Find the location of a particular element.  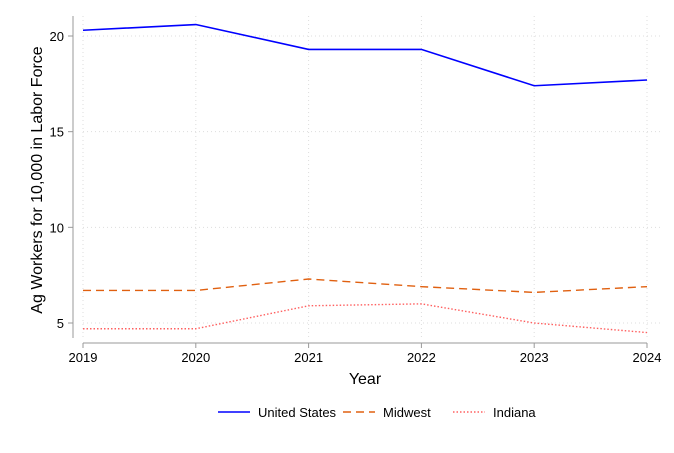

series-line-indiana is located at coordinates (365, 318).